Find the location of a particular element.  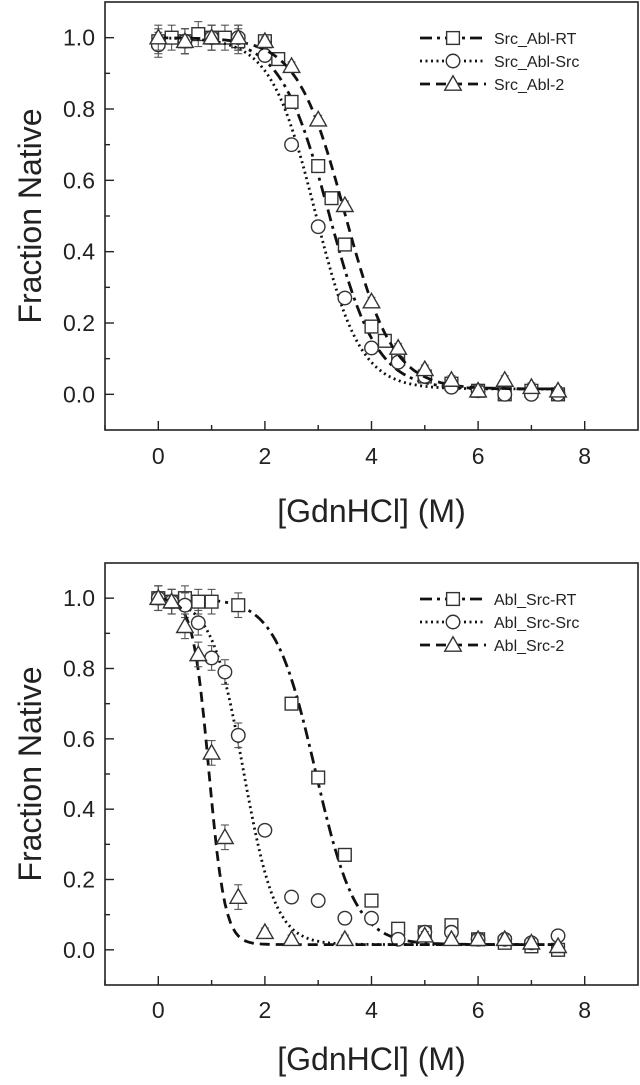

legend: Src_Abl-RT Src_Abl-Src Src_Abl-2 is located at coordinates (499, 62).